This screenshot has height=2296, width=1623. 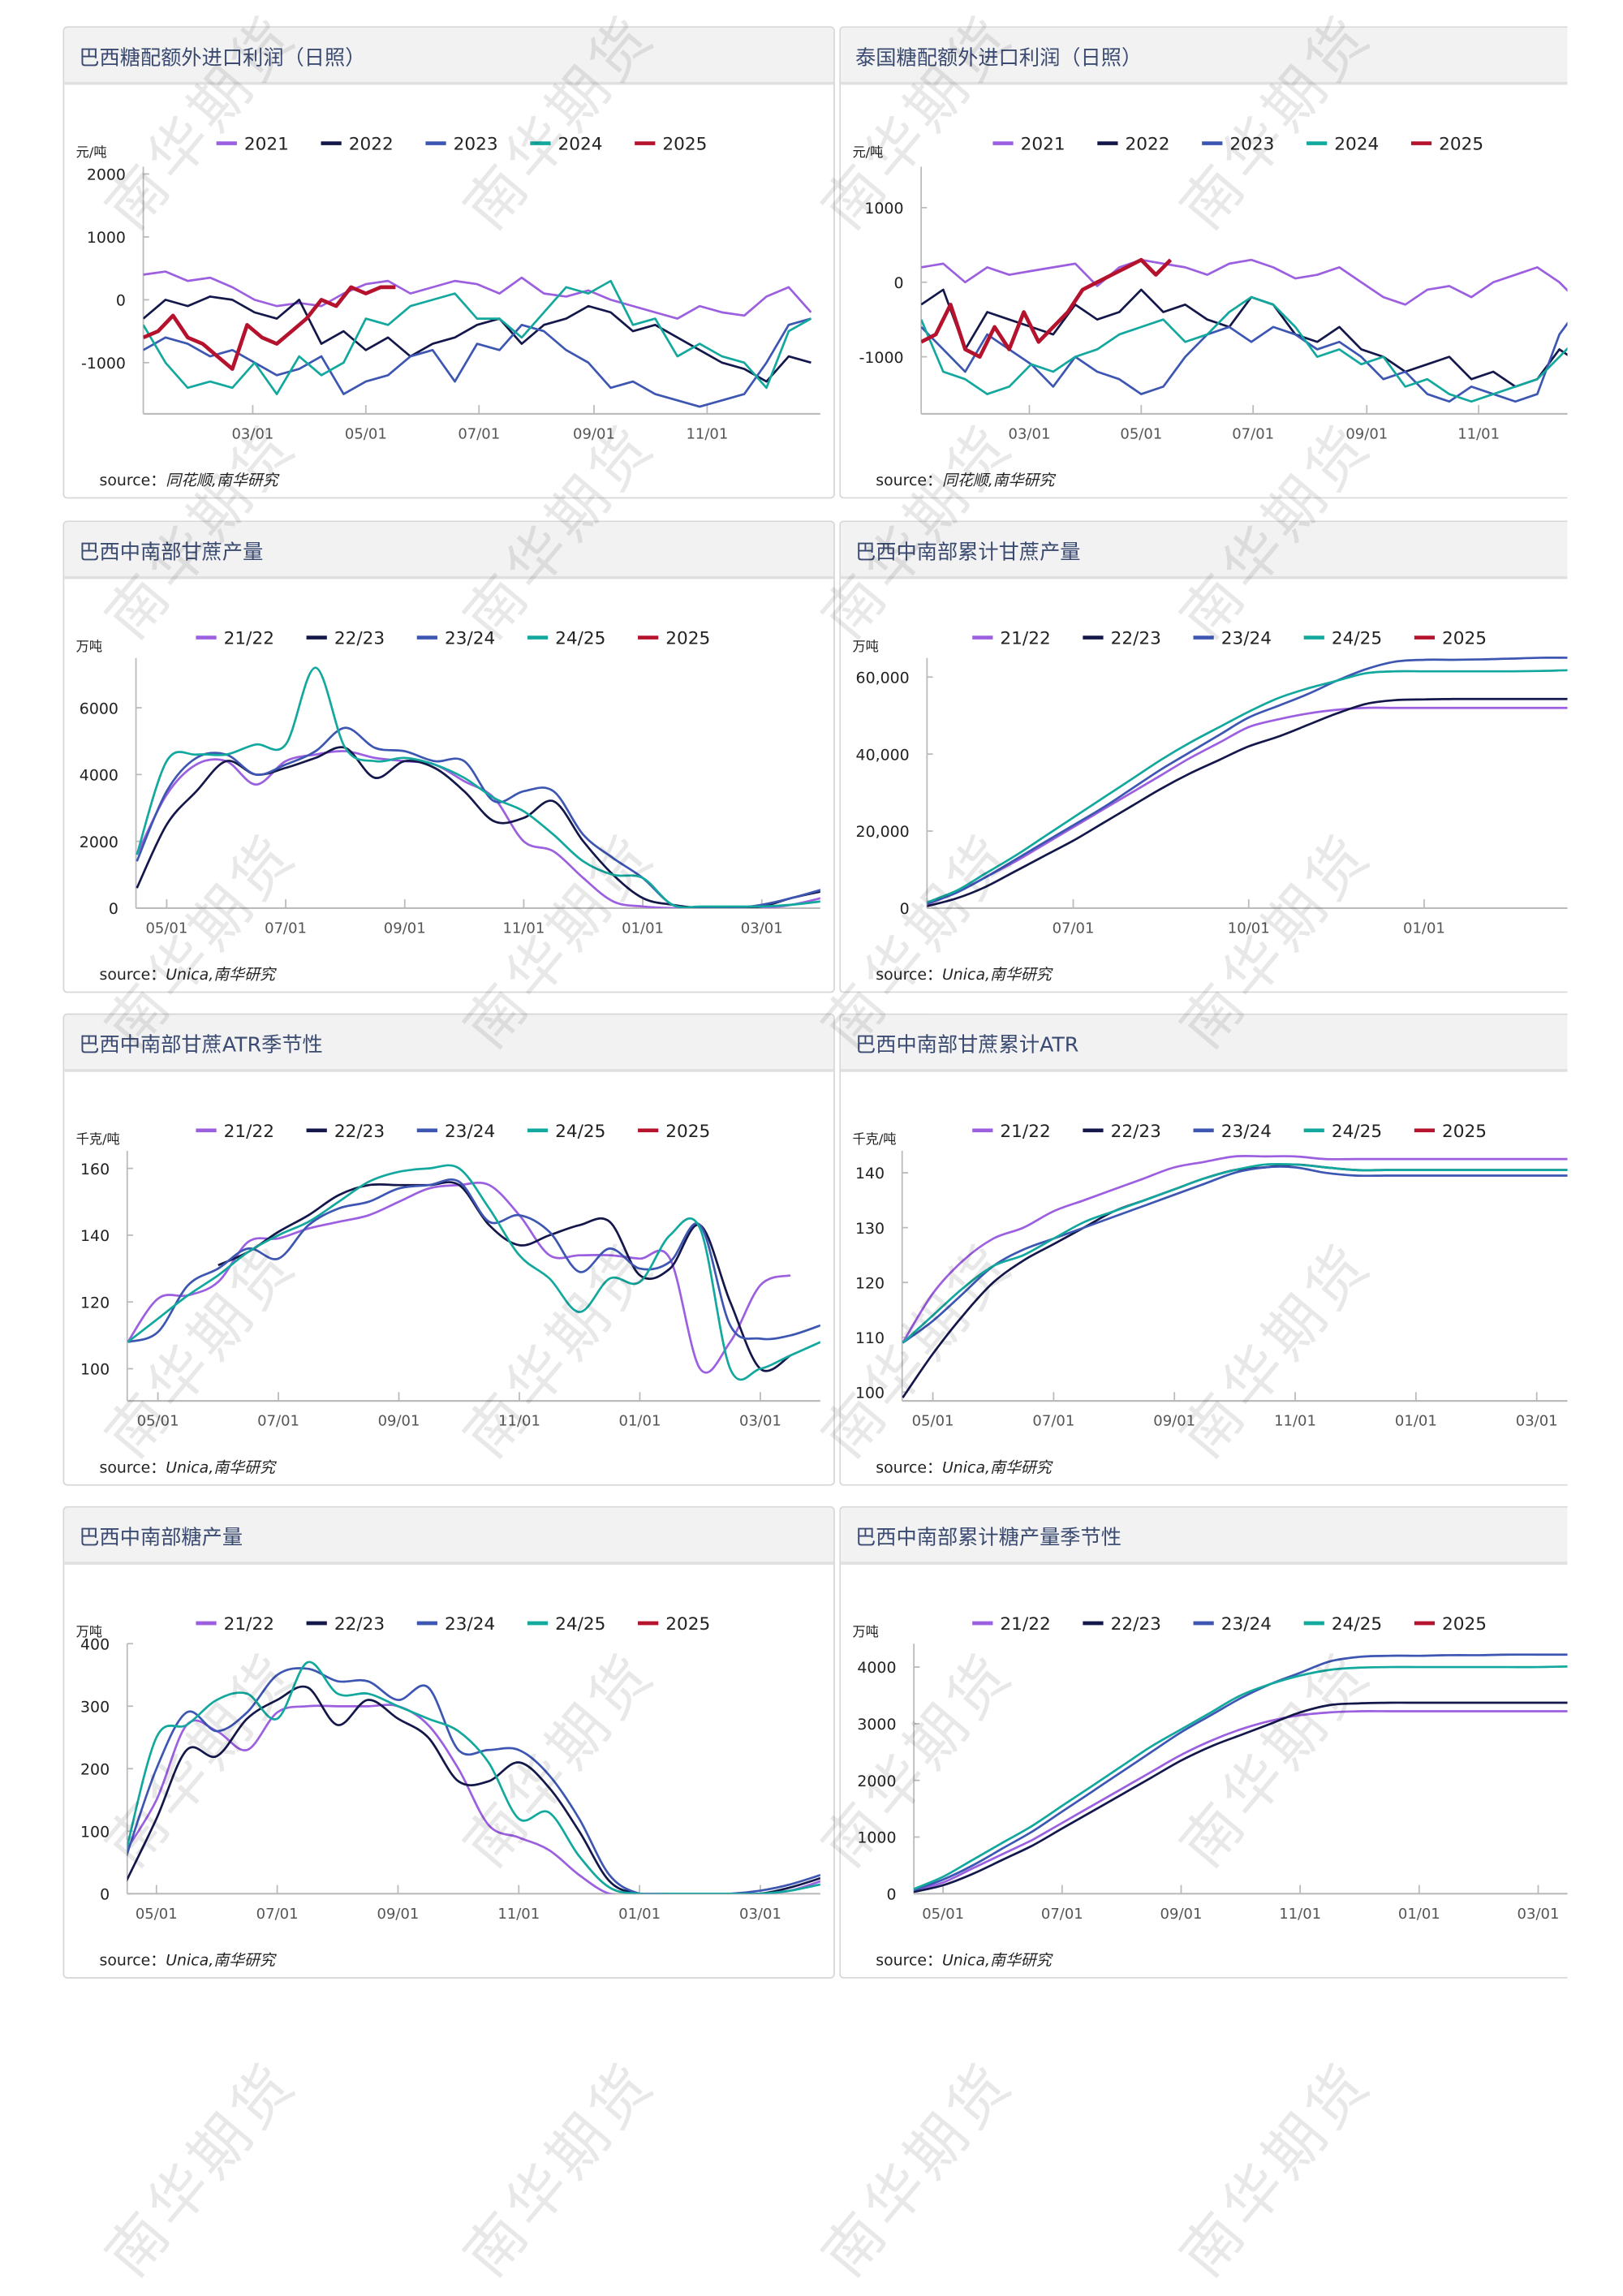 I want to click on series-line-2021, so click(x=477, y=295).